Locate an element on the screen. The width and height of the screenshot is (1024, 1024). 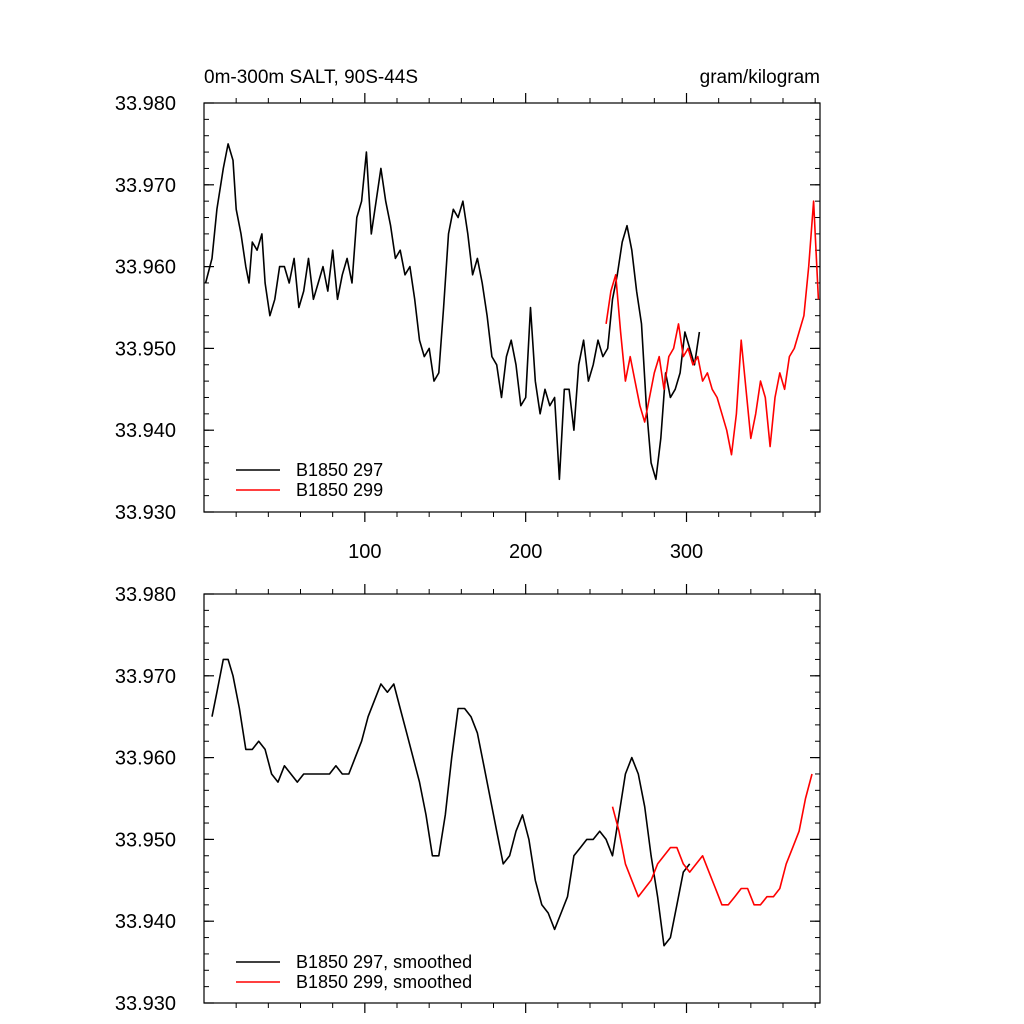
legend-label: B1850 297 is located at coordinates (339, 470).